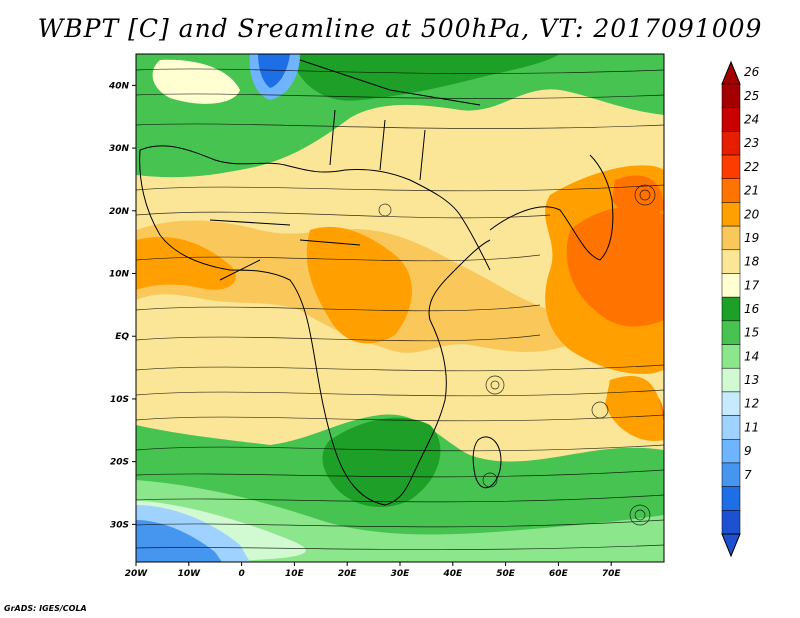  I want to click on grads-credit: GrADS: IGES/COLA, so click(45, 608).